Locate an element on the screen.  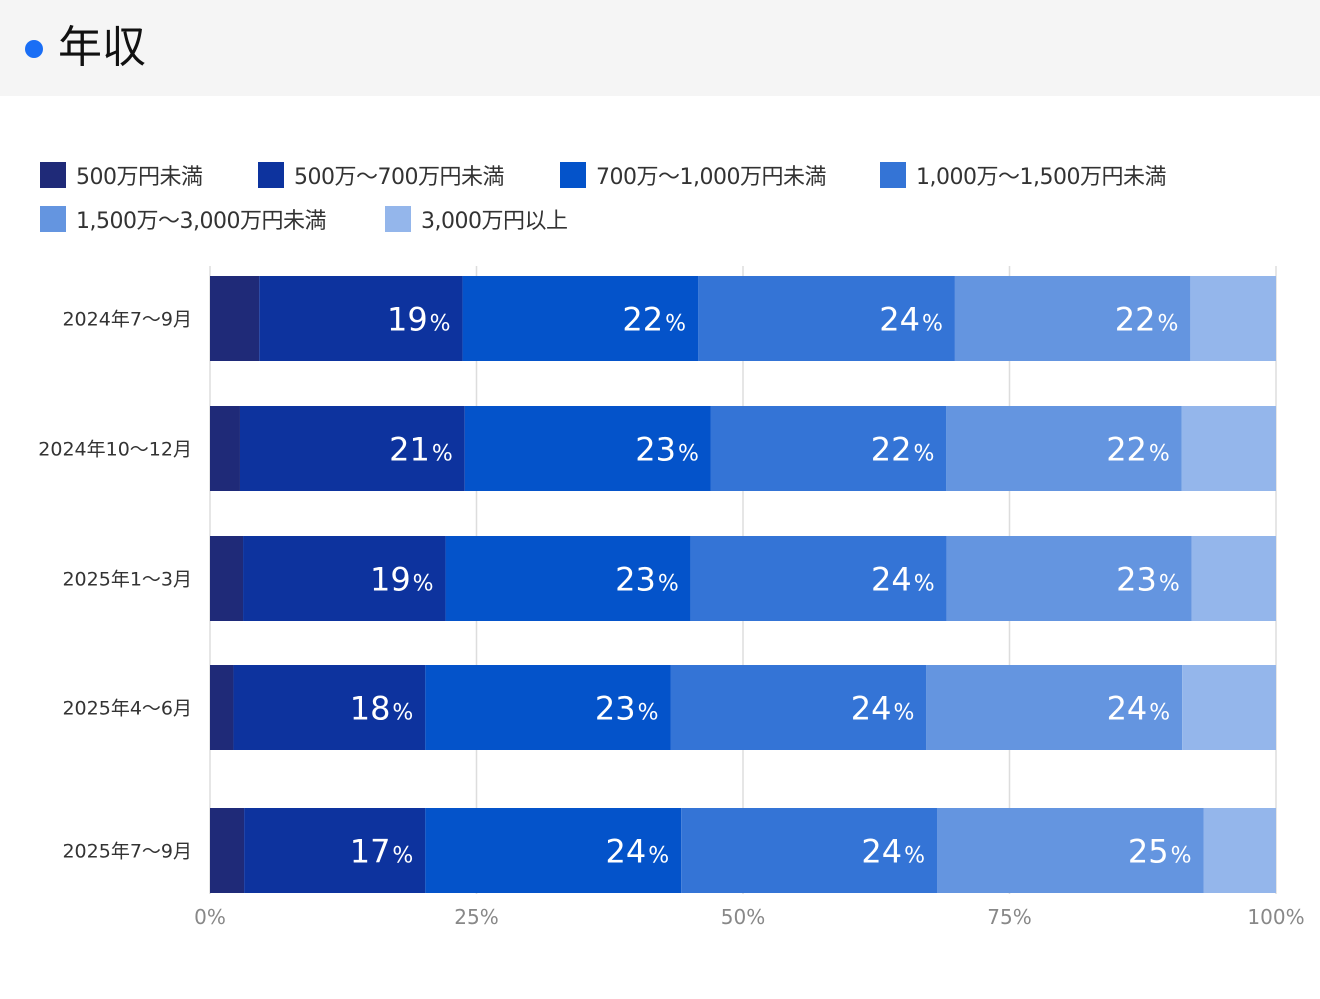
category-label: 2024年10〜12月 is located at coordinates (115, 450).